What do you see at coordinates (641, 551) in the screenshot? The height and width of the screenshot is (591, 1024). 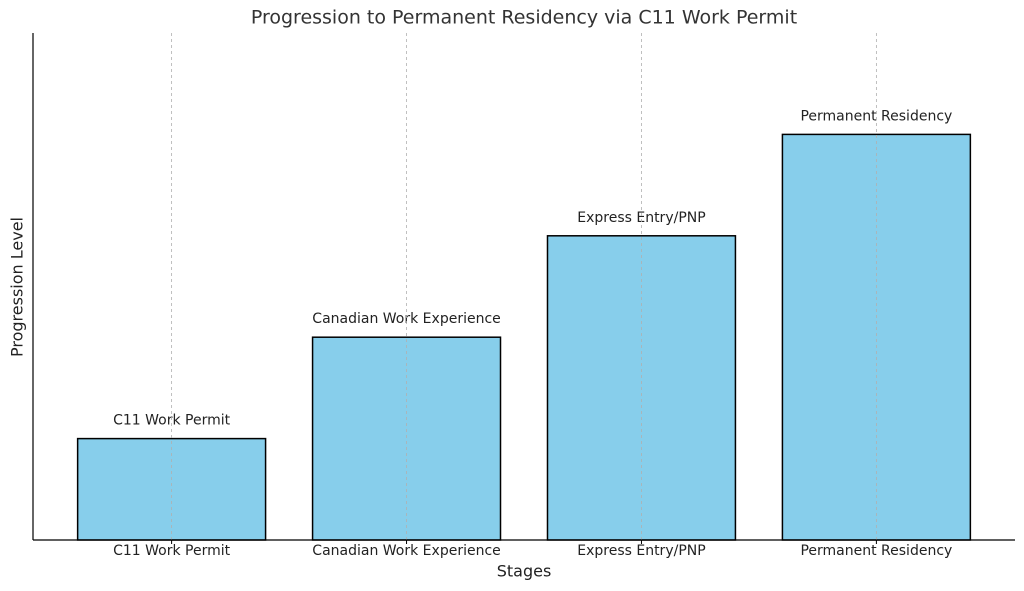 I see `x-tick-label: Express Entry/PNP` at bounding box center [641, 551].